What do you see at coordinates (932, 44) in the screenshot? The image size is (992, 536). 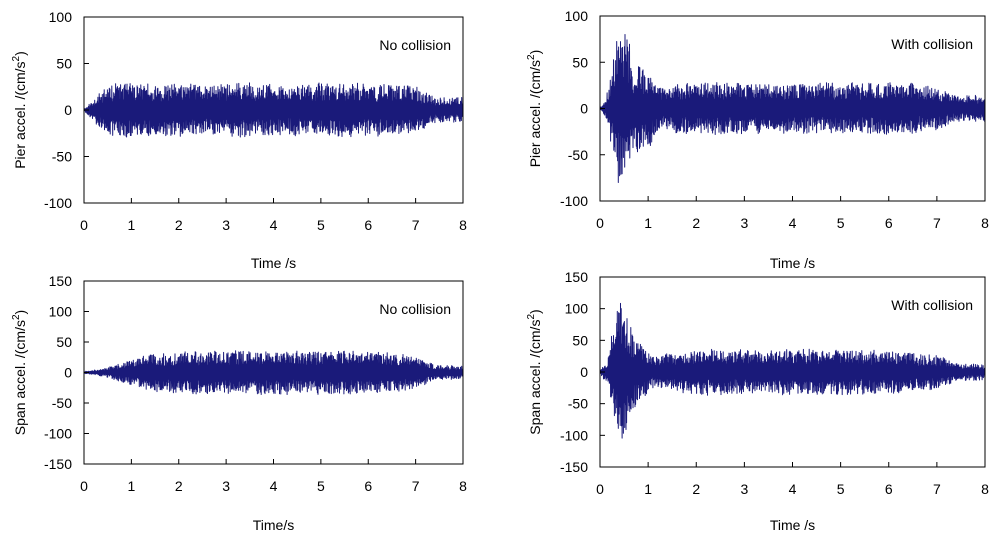 I see `panel-1-annotation: With collision` at bounding box center [932, 44].